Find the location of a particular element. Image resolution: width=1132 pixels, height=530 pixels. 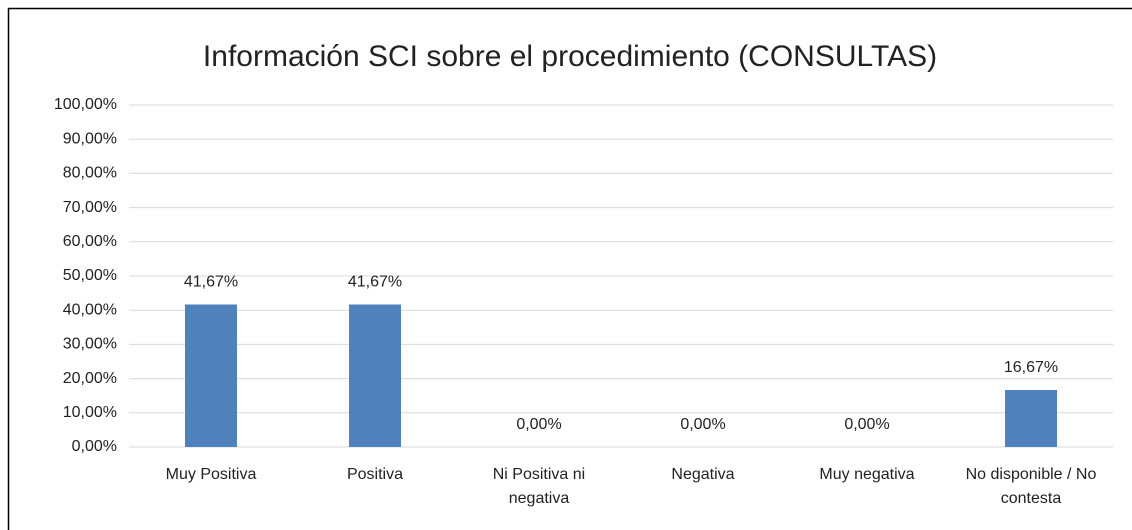

x-tick-label: Muy negativa is located at coordinates (867, 474).